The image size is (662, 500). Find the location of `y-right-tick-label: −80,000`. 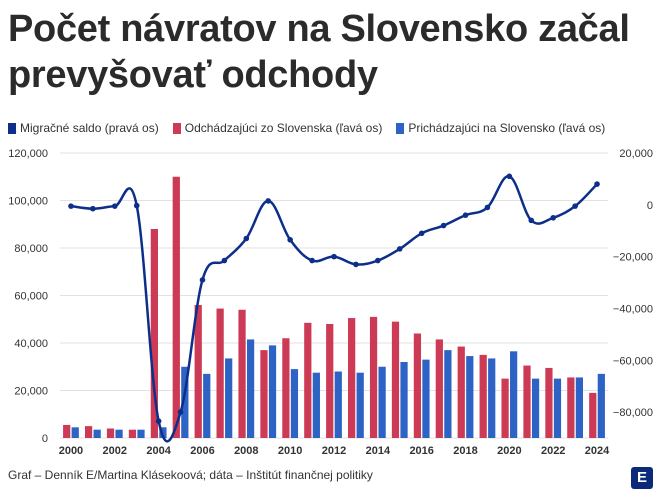

y-right-tick-label: −80,000 is located at coordinates (633, 413).